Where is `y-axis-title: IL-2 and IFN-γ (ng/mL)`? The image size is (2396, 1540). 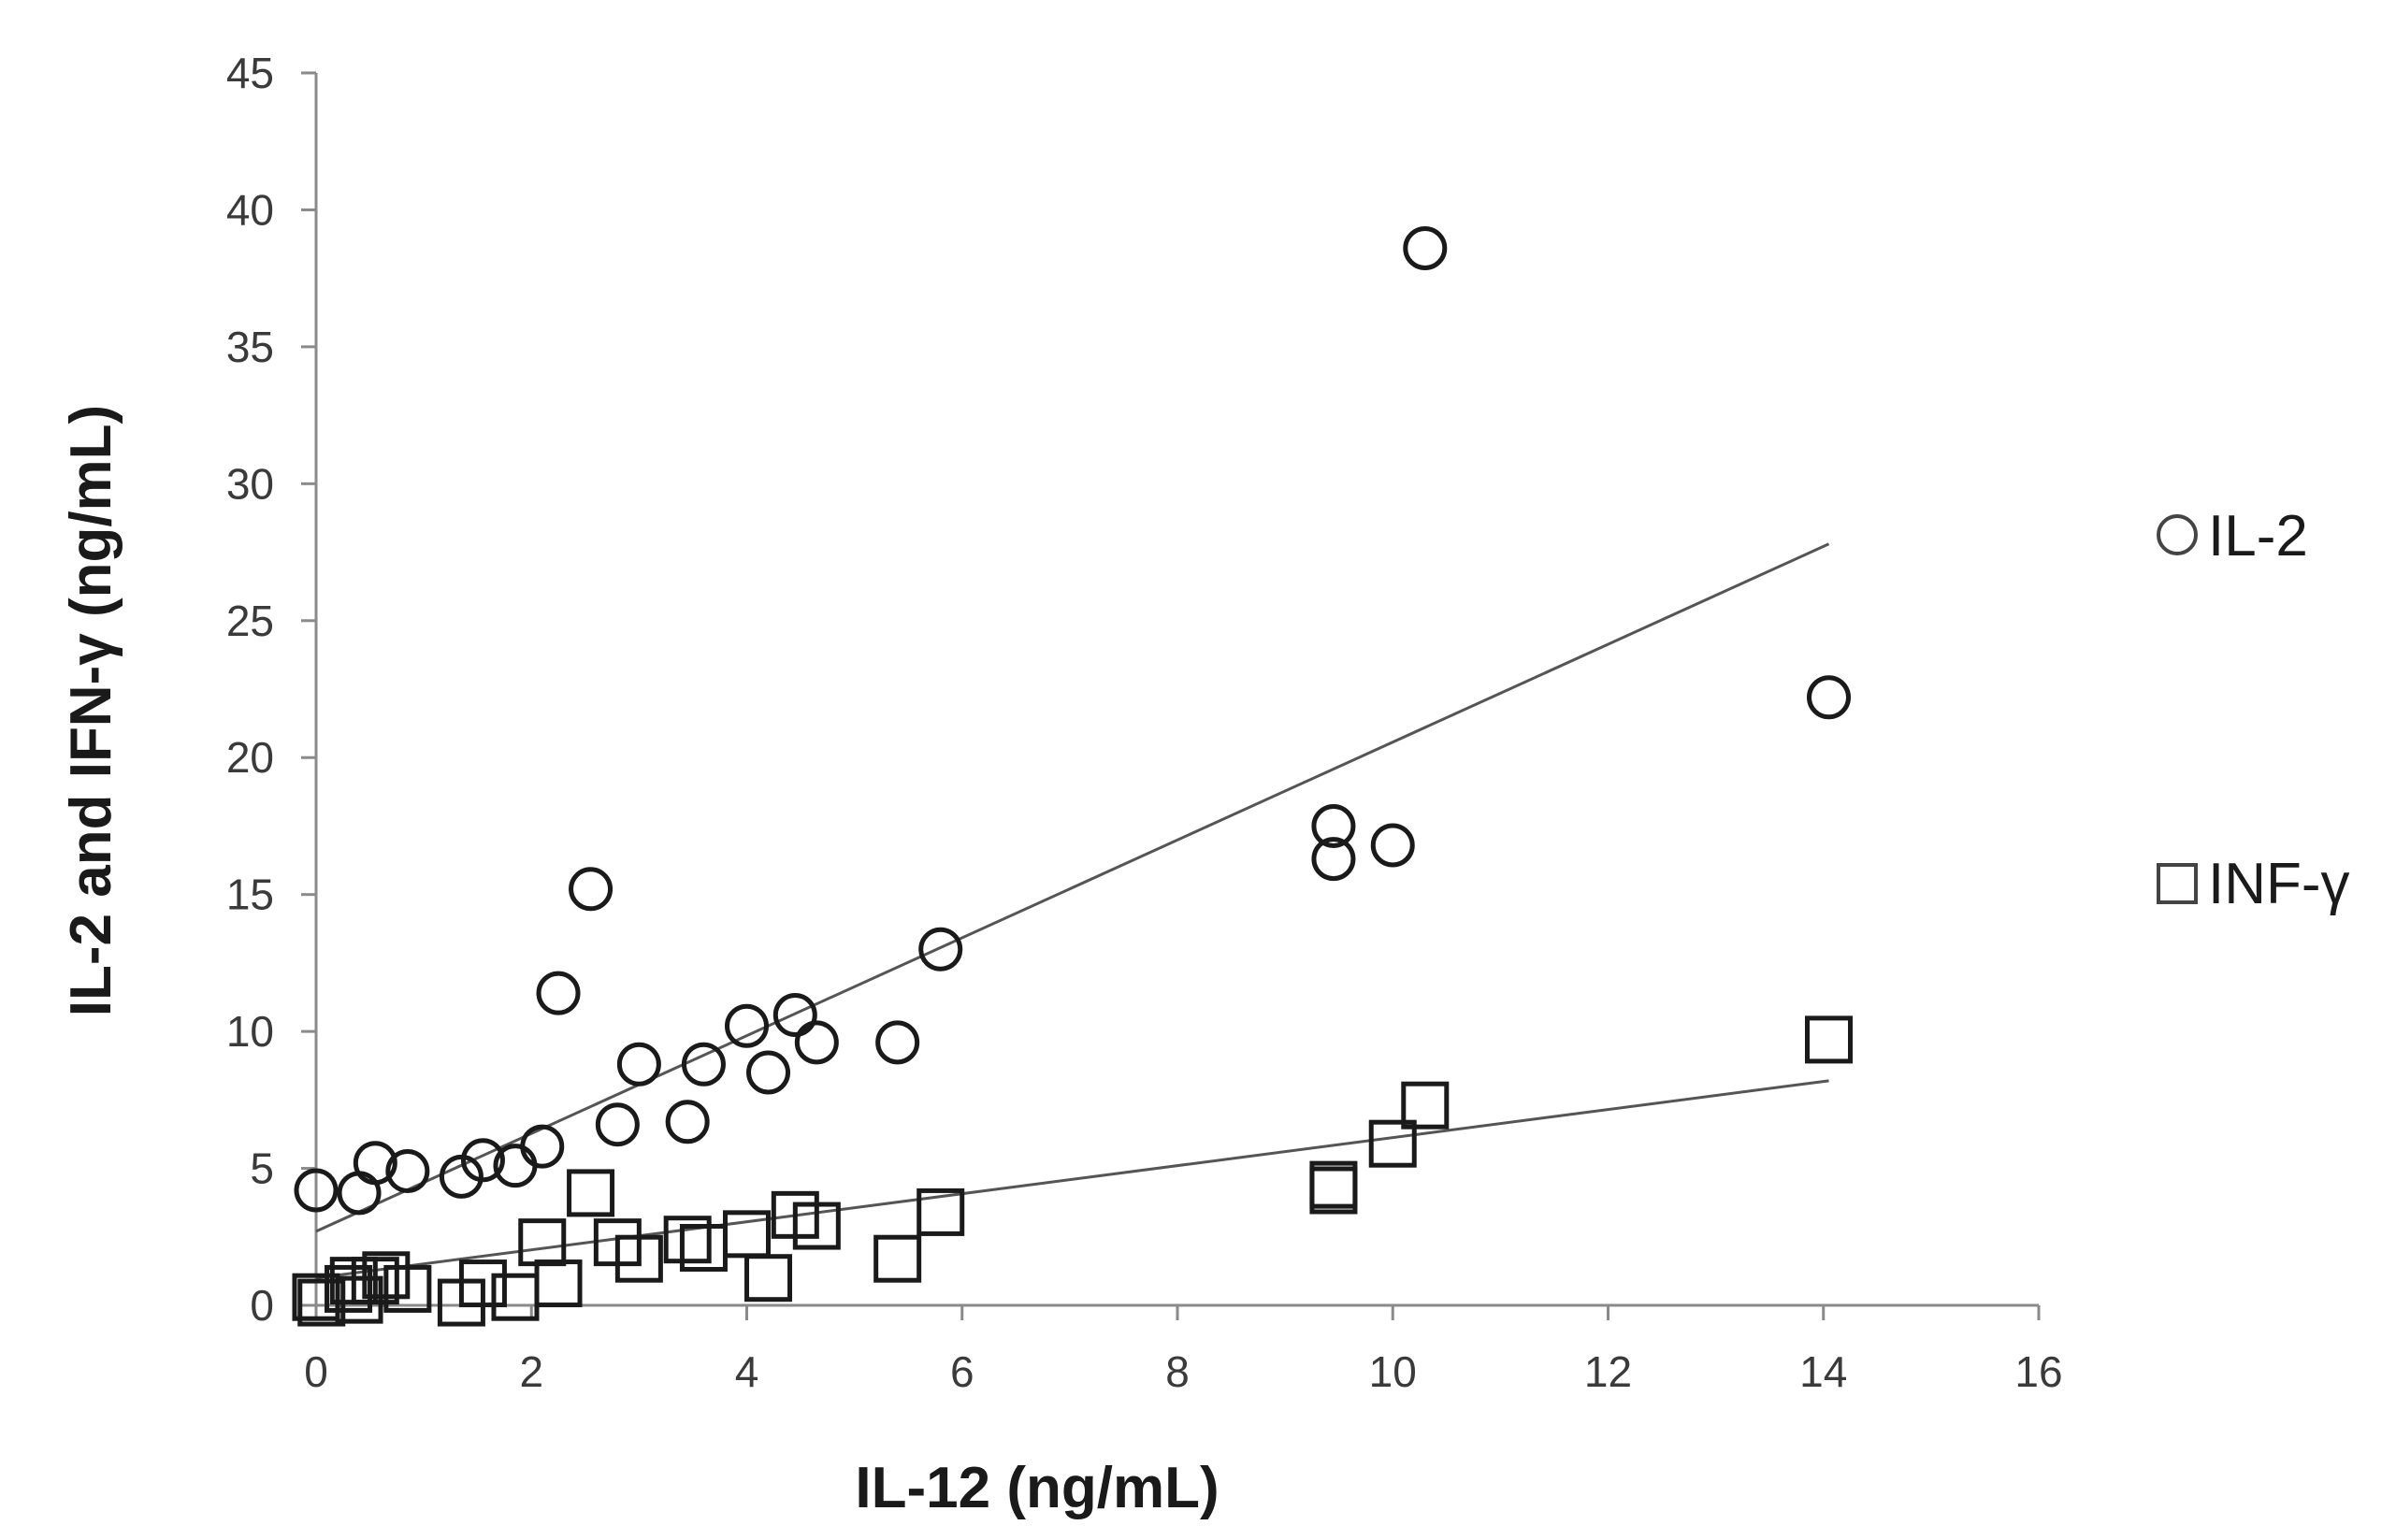 y-axis-title: IL-2 and IFN-γ (ng/mL) is located at coordinates (91, 710).